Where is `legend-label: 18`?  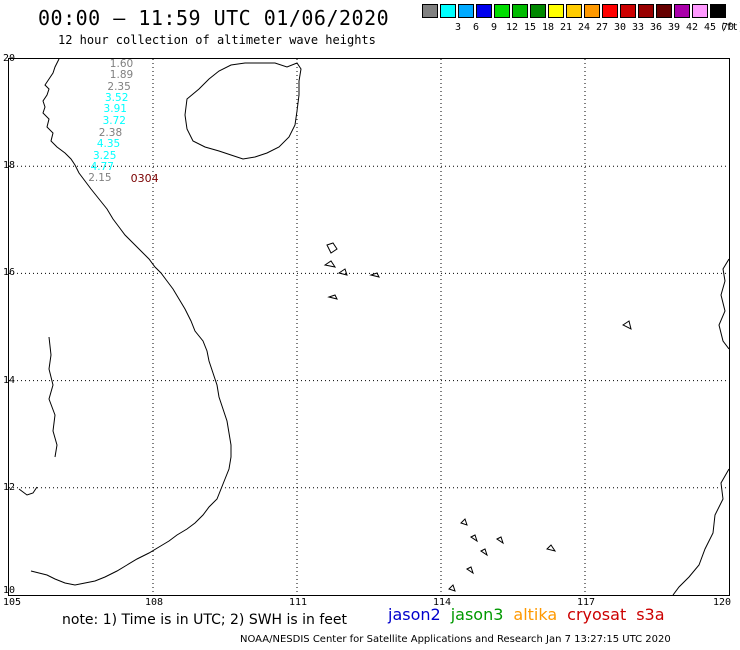 legend-label: 18 is located at coordinates (548, 27).